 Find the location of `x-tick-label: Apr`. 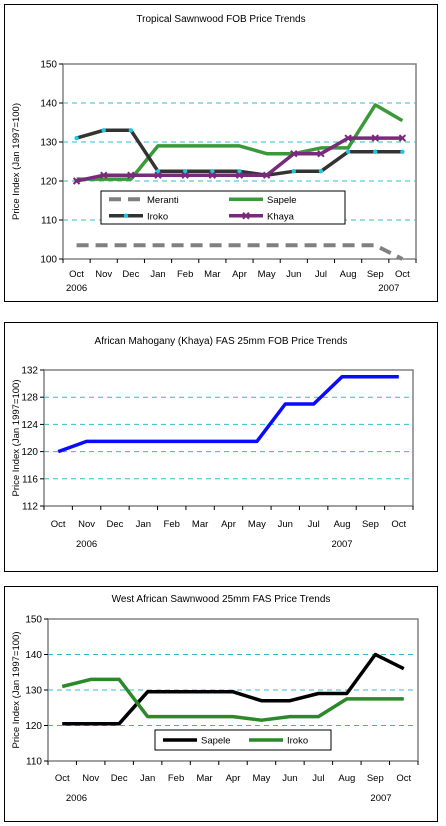

x-tick-label: Apr is located at coordinates (233, 778).